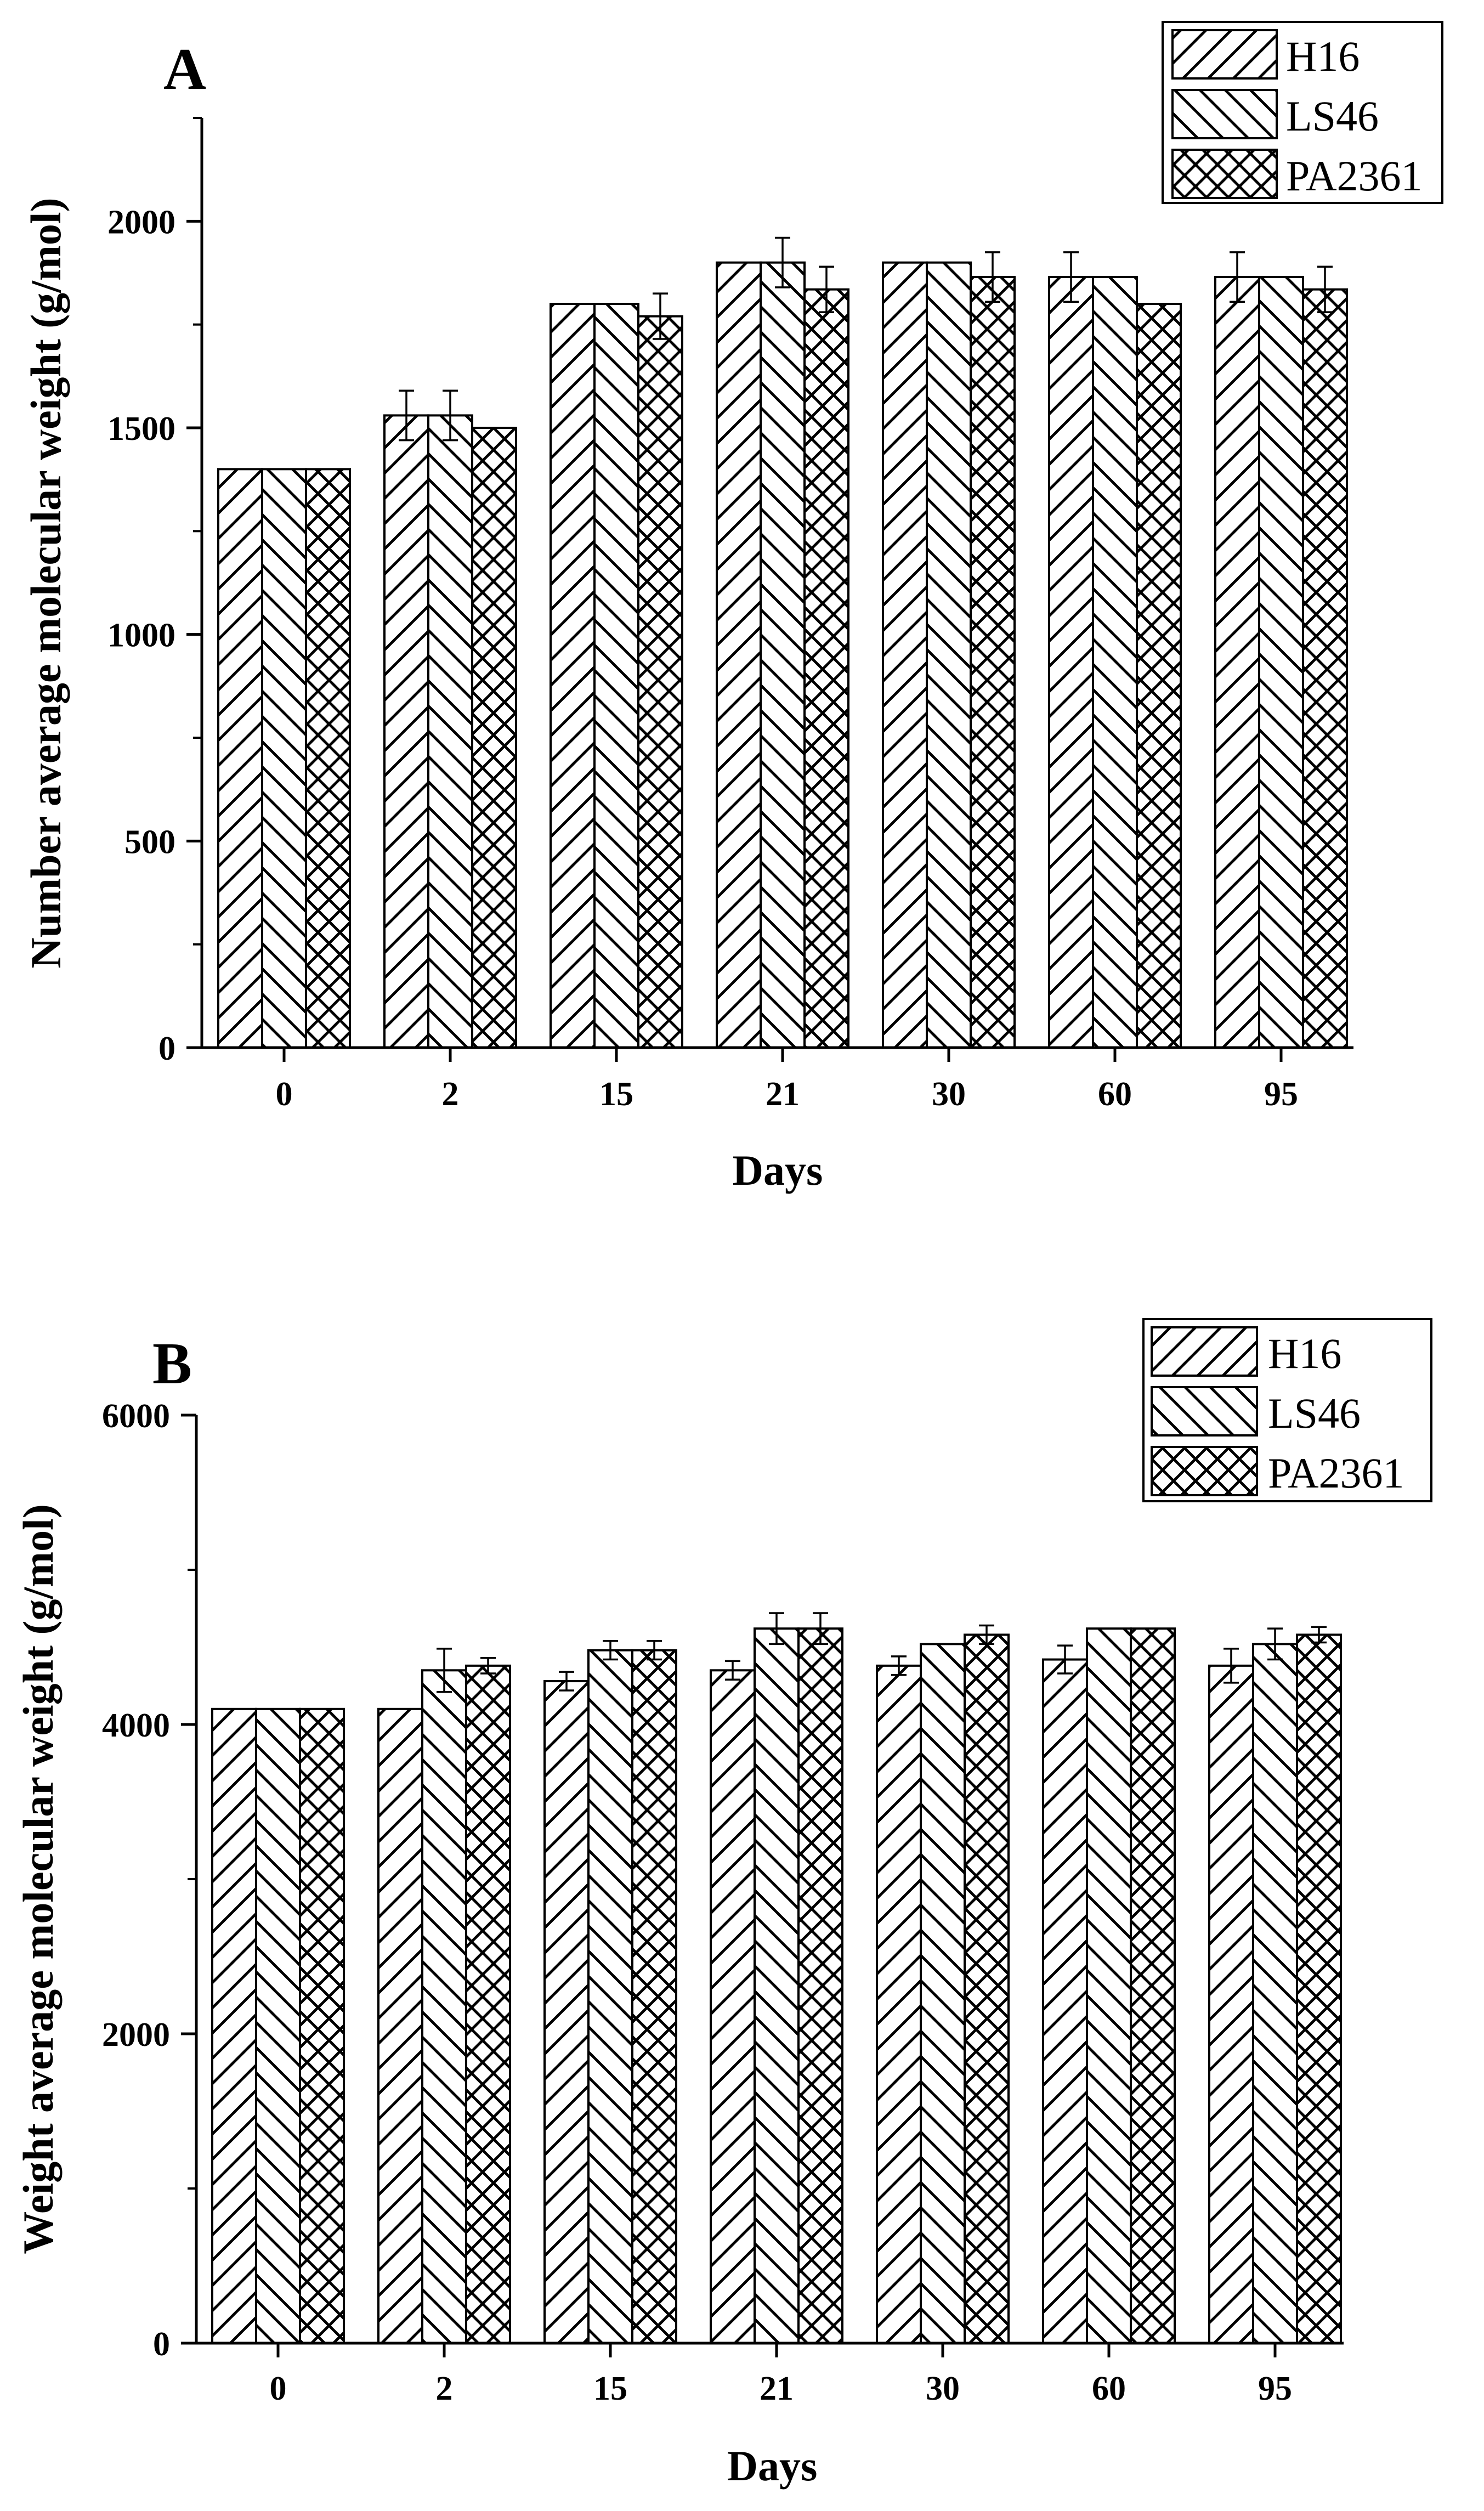  I want to click on panel-b-x-axis-title: Days, so click(773, 2466).